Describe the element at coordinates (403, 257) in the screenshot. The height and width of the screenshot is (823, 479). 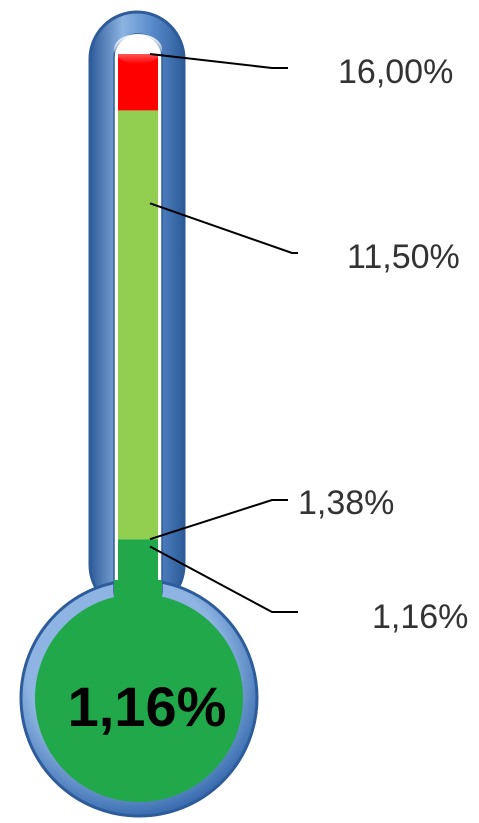
I see `marker-label-1: 11,50%` at that location.